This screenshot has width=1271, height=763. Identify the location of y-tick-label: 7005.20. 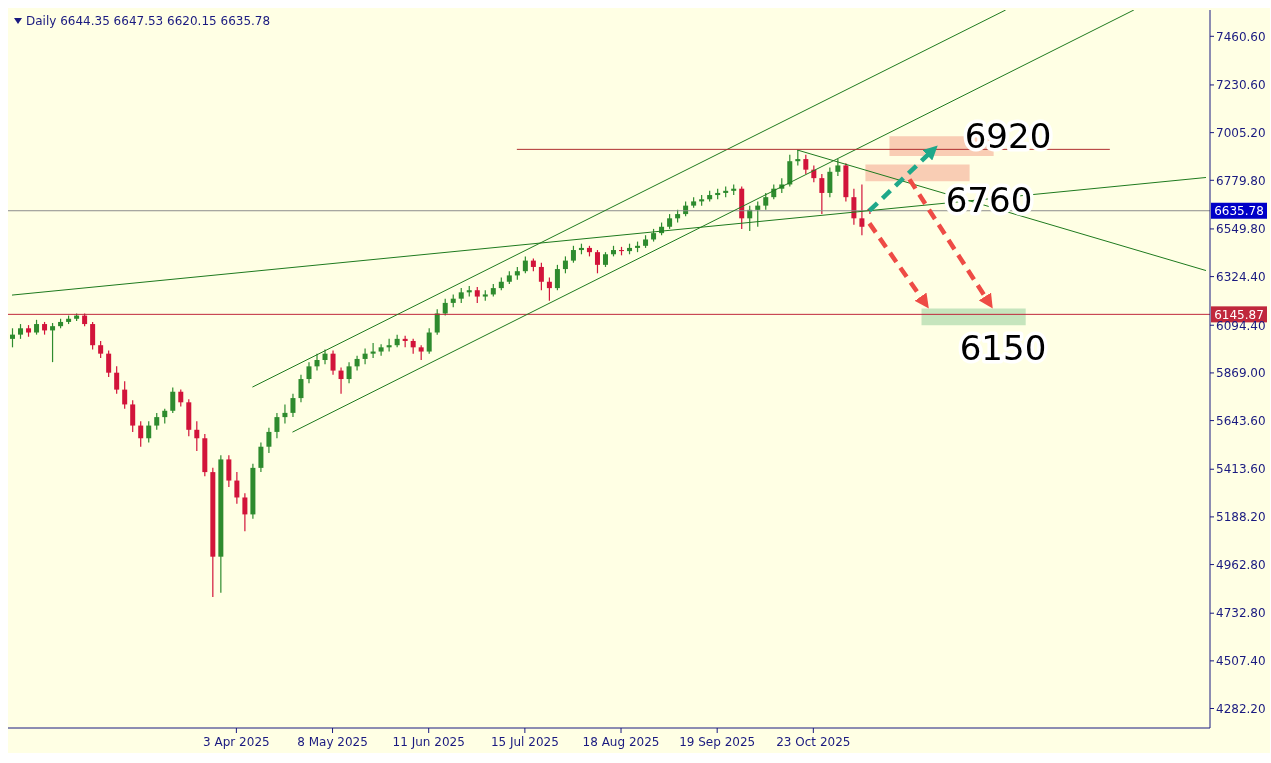
(1241, 132).